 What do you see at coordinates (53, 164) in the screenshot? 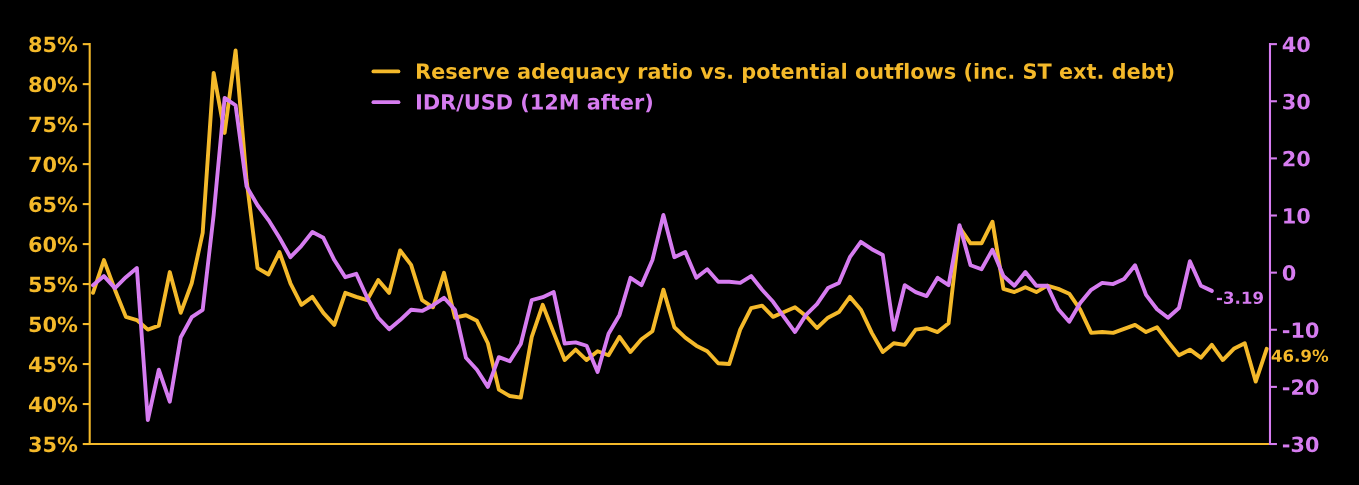
I see `y-tick-label: 70%` at bounding box center [53, 164].